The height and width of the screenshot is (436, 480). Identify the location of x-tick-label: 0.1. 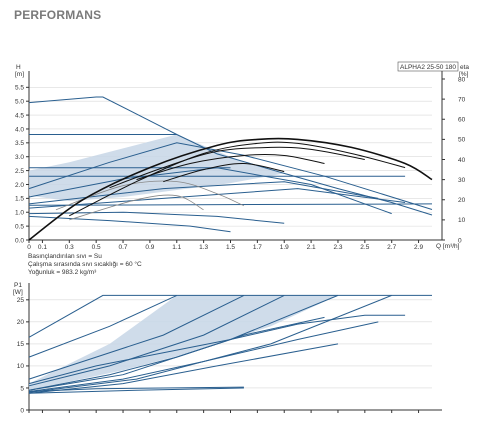
(42, 247).